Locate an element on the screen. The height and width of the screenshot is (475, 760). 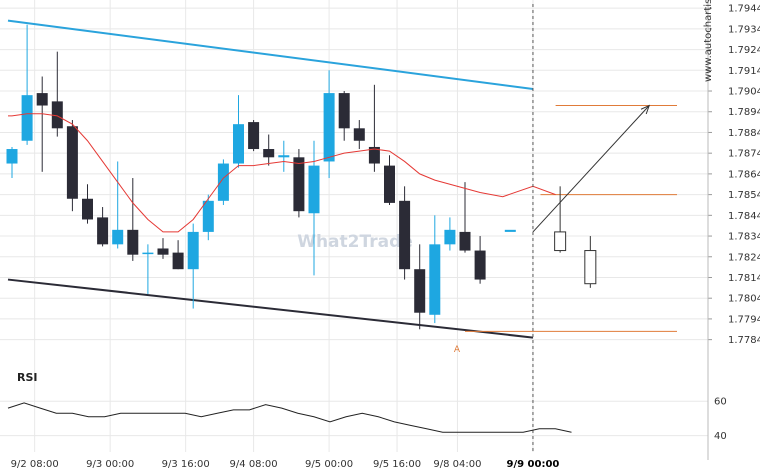
y-tick-label: 1.7784 is located at coordinates (744, 340).